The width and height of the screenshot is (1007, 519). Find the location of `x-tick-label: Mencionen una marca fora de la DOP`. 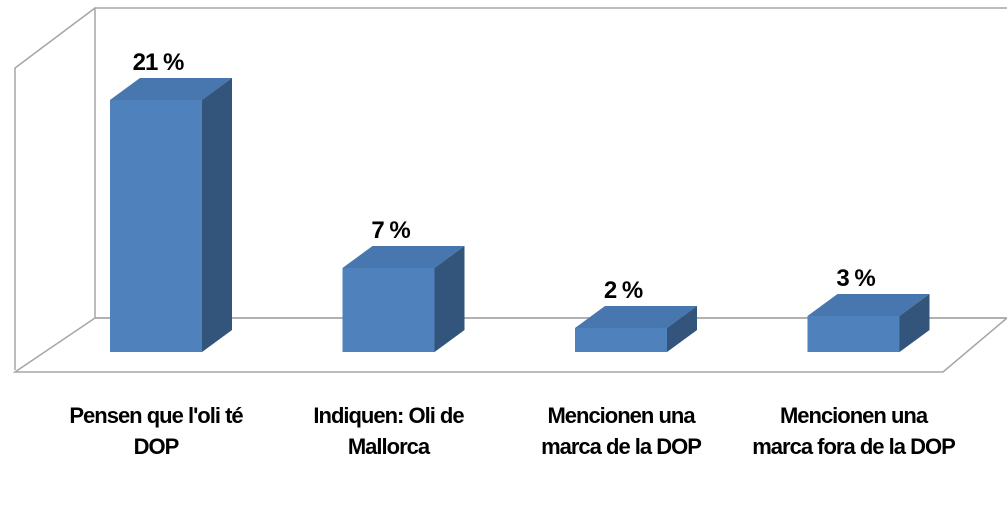

x-tick-label: Mencionen una marca fora de la DOP is located at coordinates (854, 431).